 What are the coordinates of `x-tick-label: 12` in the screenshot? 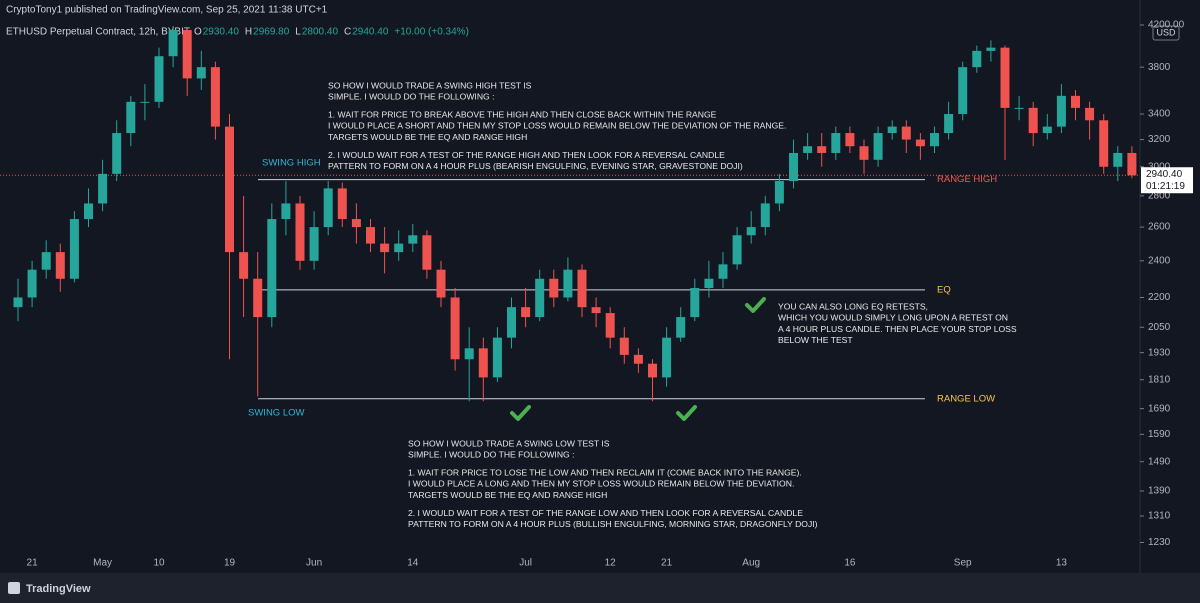 It's located at (611, 563).